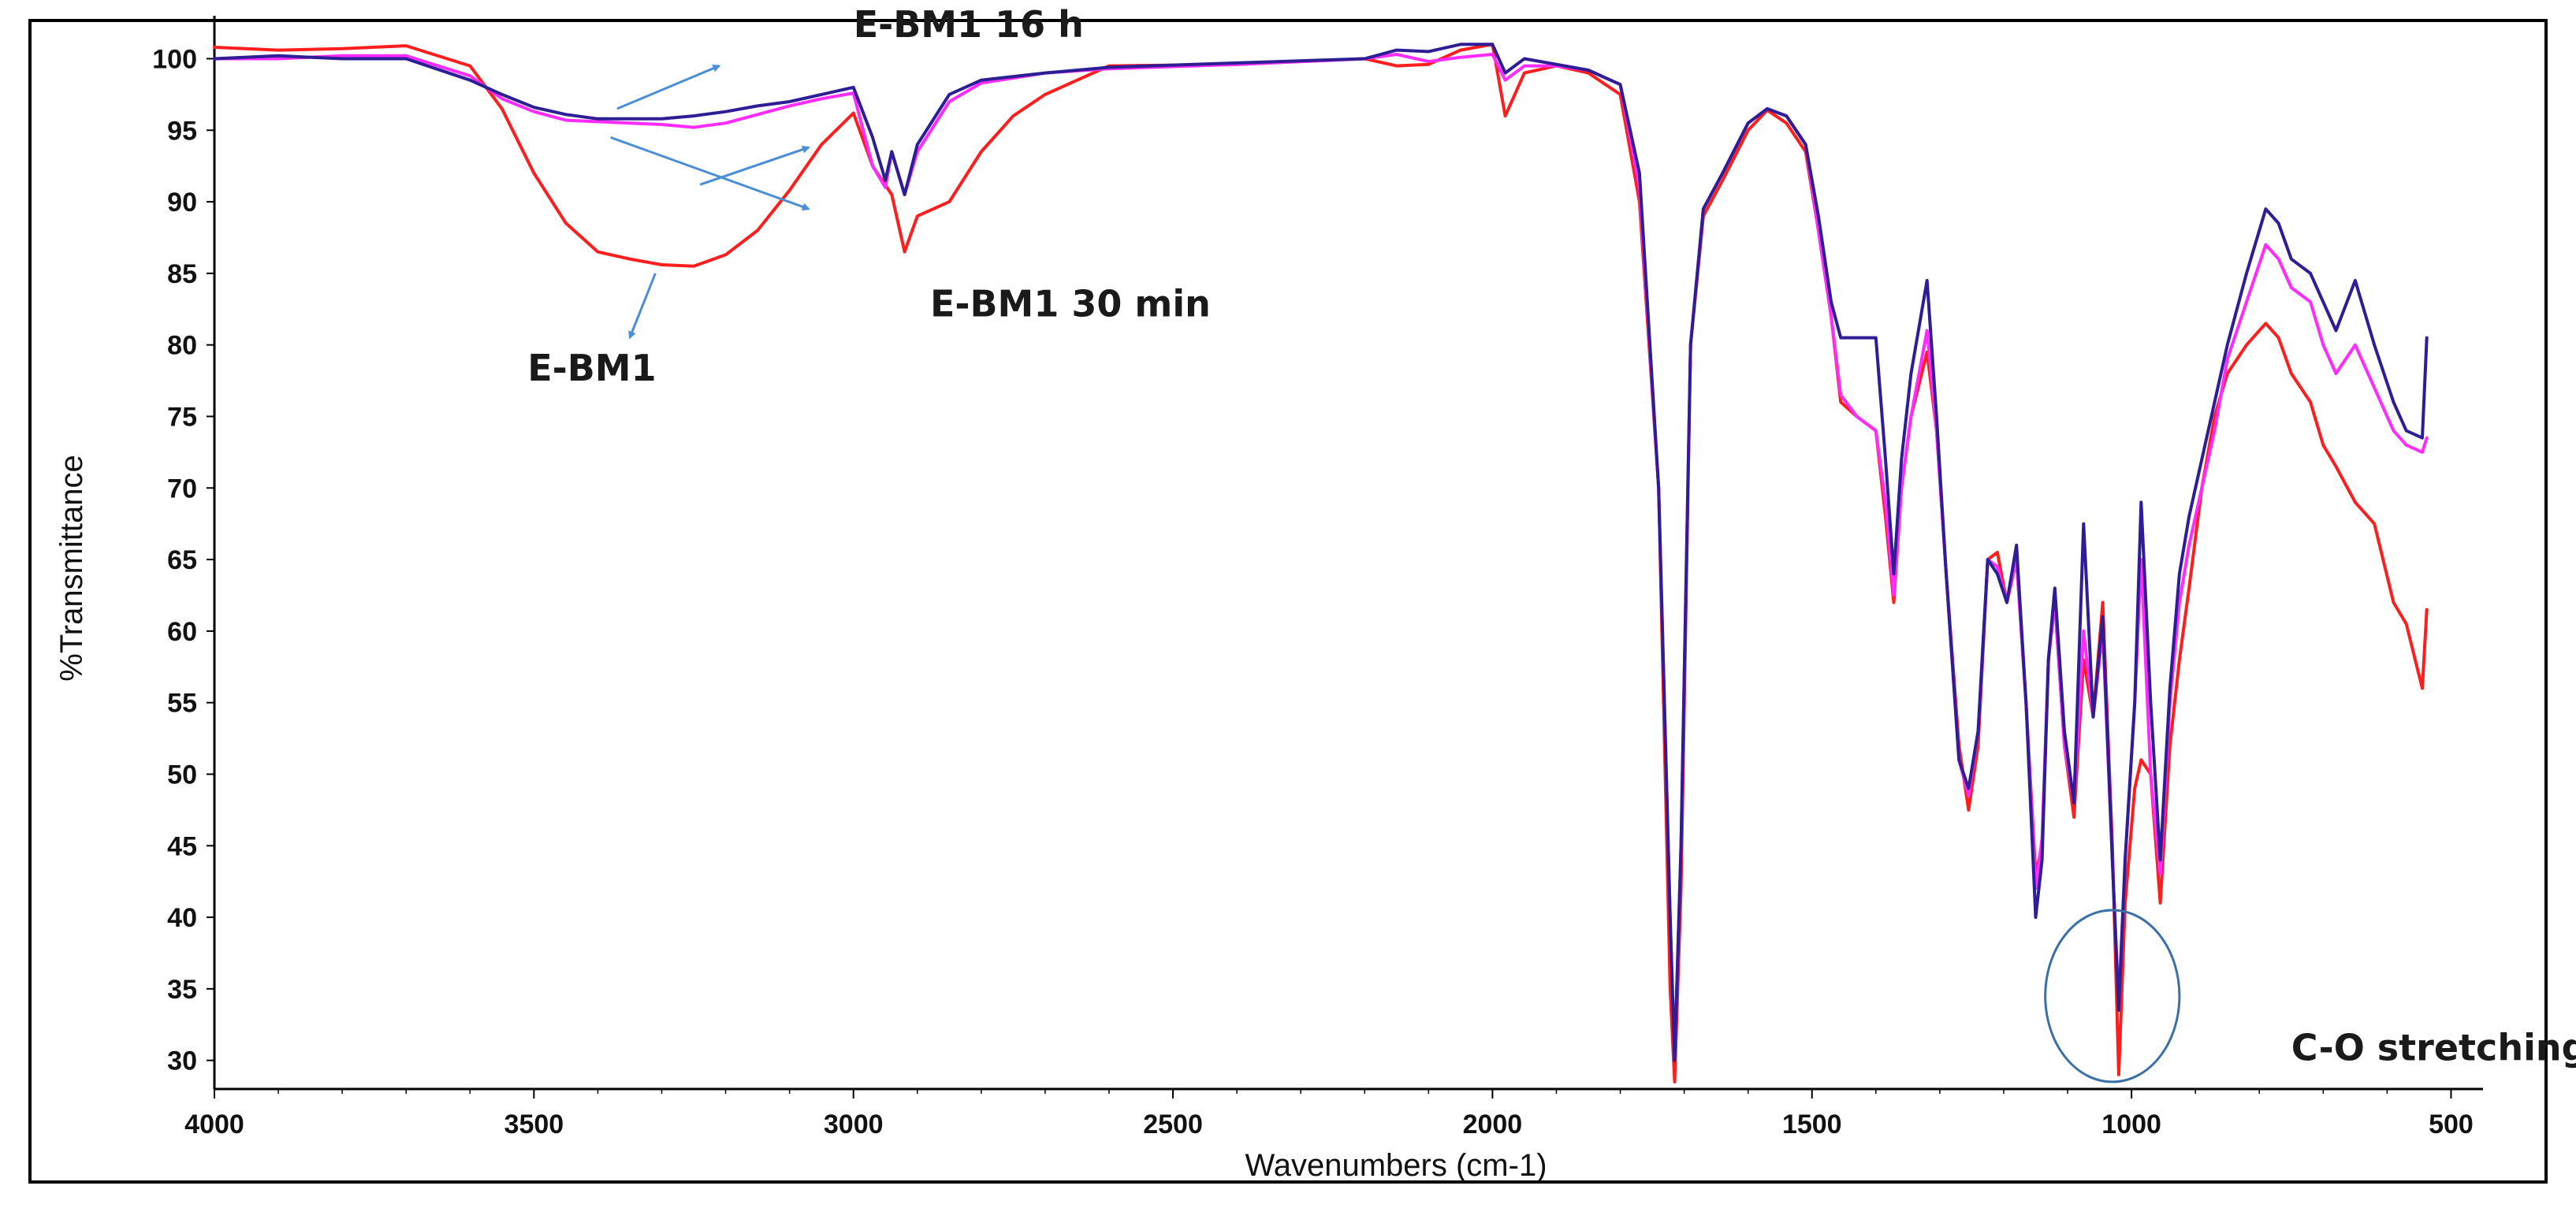 This screenshot has height=1208, width=2576. Describe the element at coordinates (182, 990) in the screenshot. I see `y-tick-label: 35` at that location.